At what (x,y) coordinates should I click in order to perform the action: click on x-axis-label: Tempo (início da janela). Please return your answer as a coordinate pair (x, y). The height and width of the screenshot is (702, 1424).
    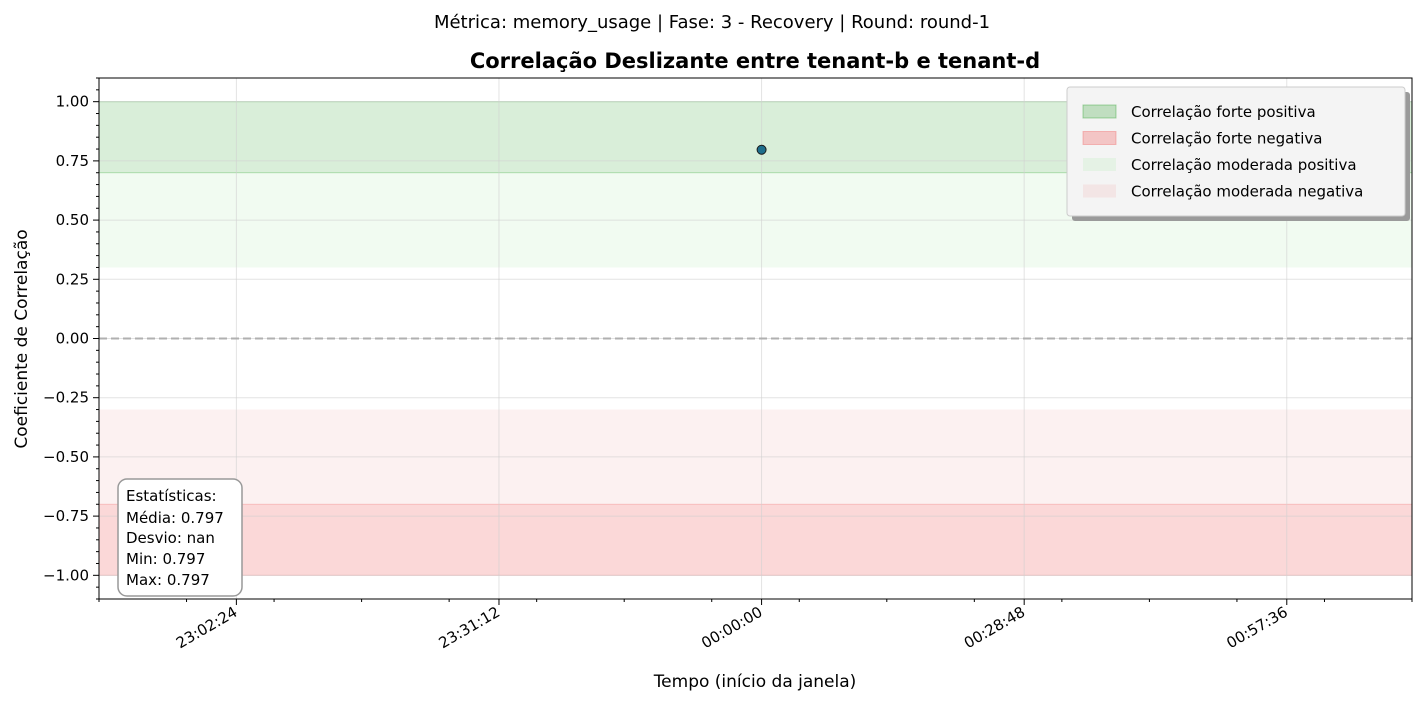
    Looking at the image, I should click on (755, 682).